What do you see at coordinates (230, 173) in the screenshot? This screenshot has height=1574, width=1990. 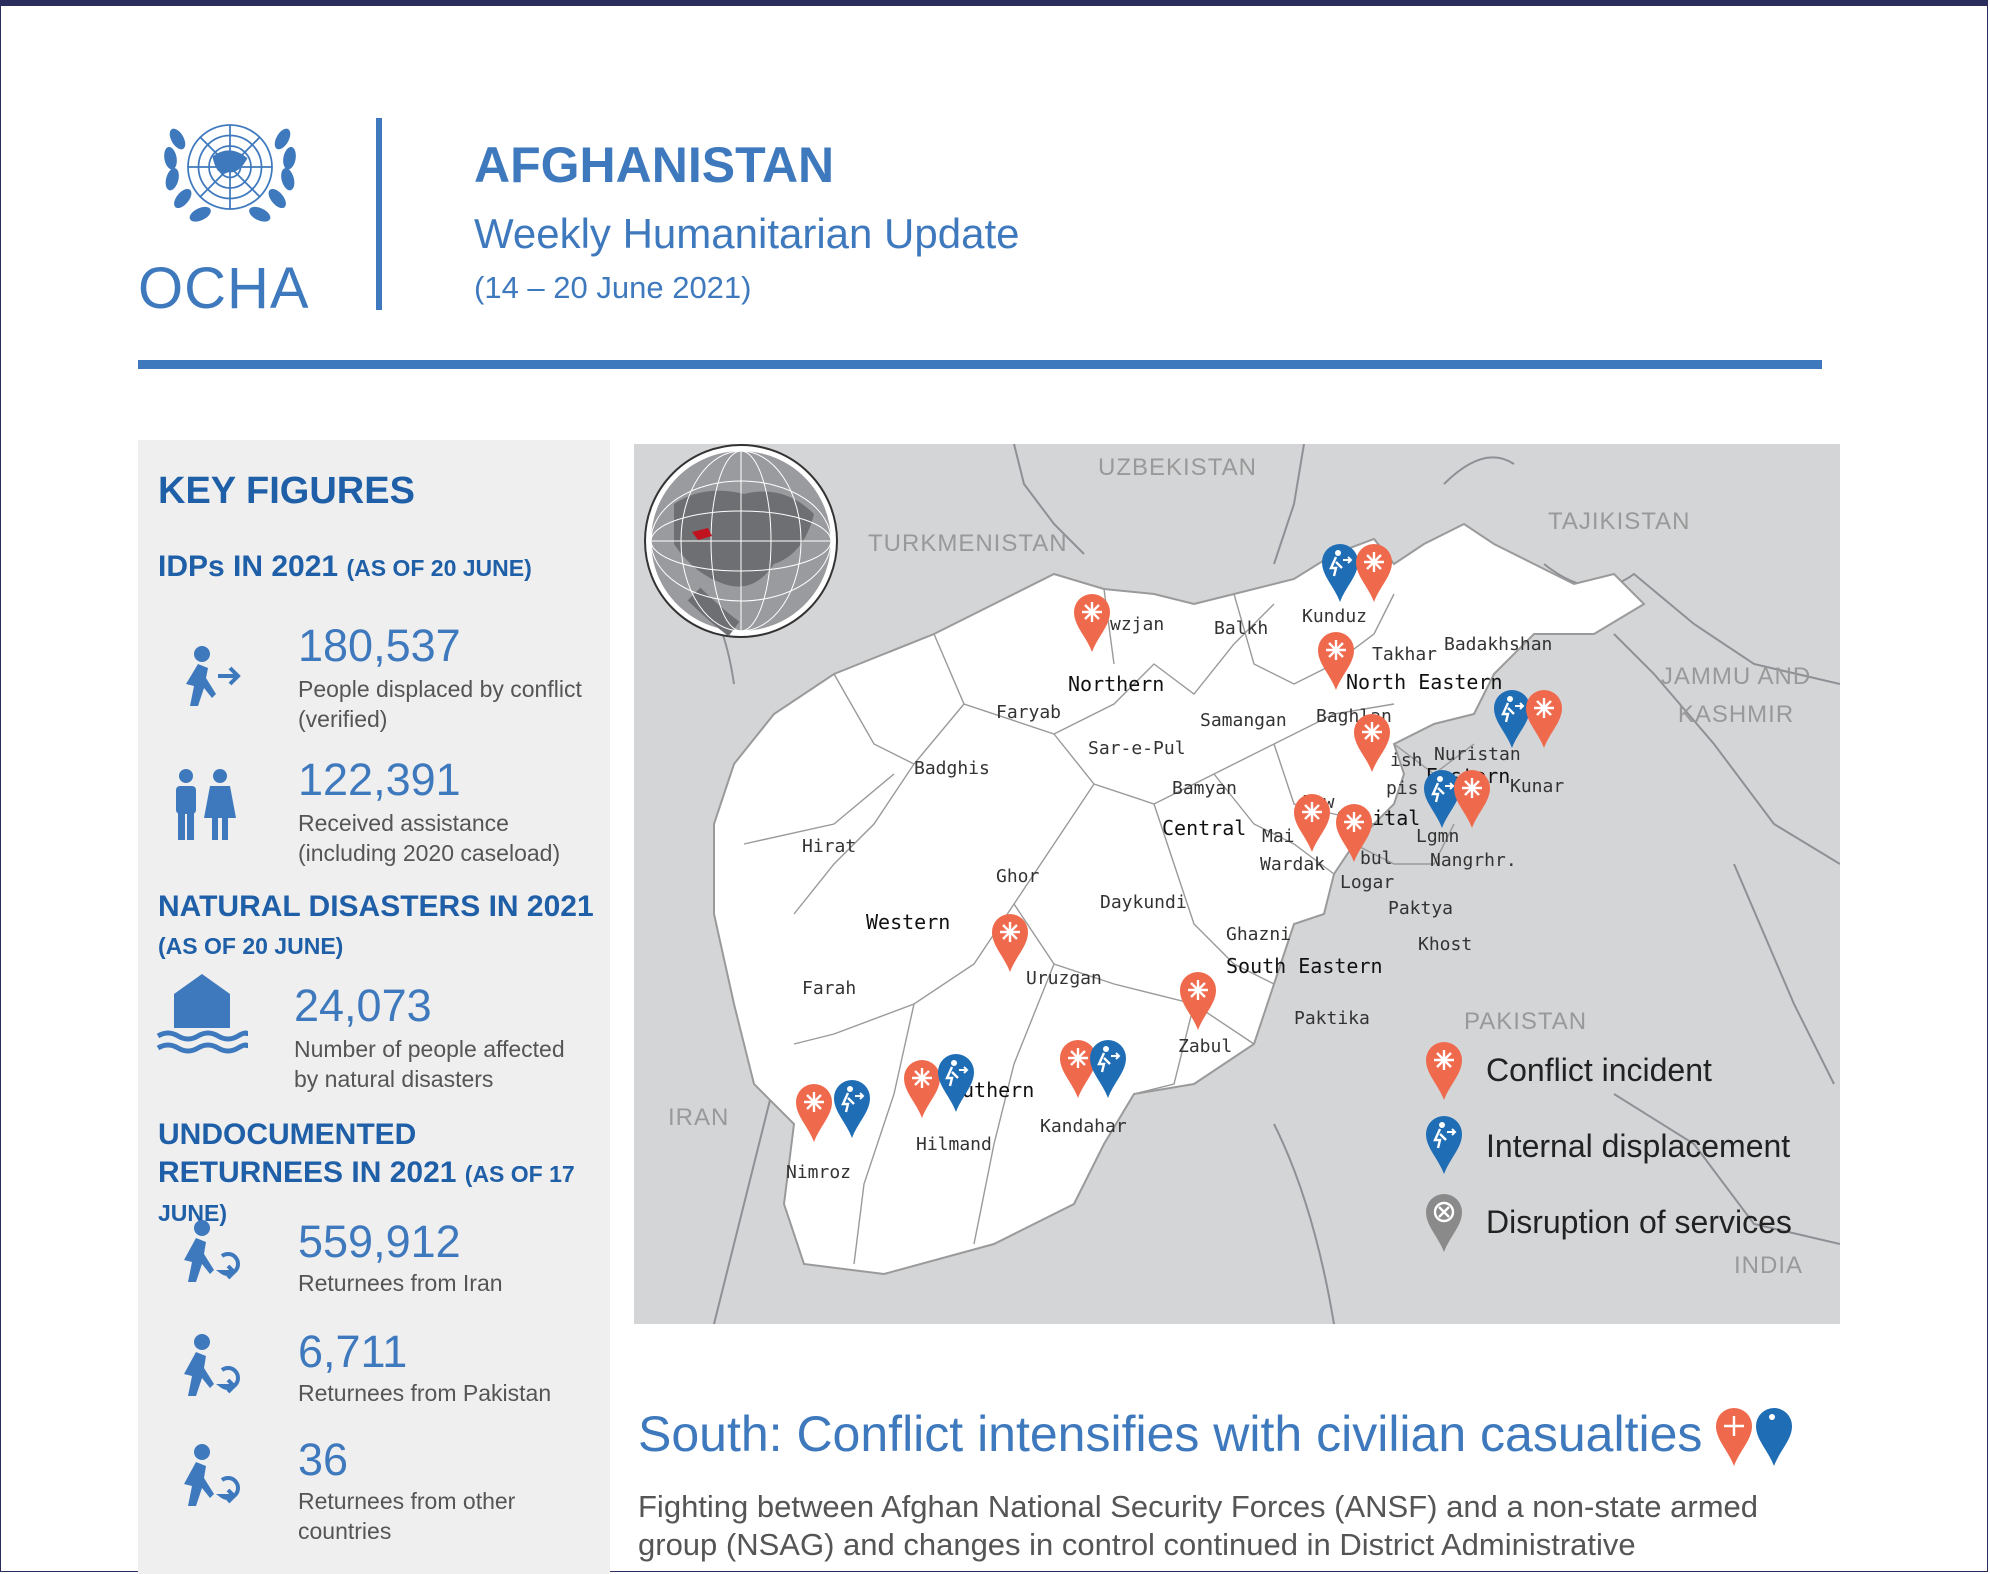 I see `un-emblem-icon` at bounding box center [230, 173].